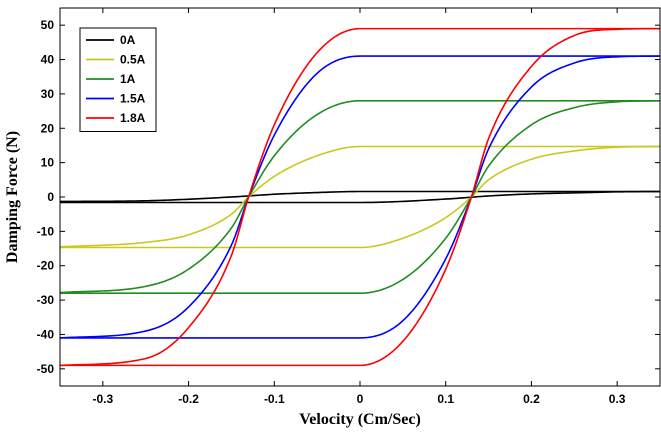  I want to click on y-tick-label: 40, so click(48, 60).